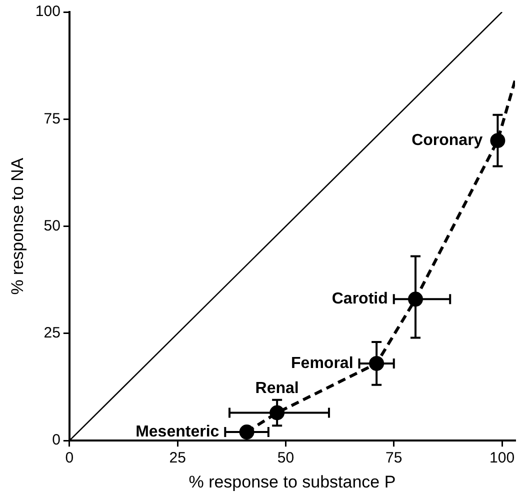  What do you see at coordinates (292, 482) in the screenshot?
I see `x-axis-title: % response to substance P` at bounding box center [292, 482].